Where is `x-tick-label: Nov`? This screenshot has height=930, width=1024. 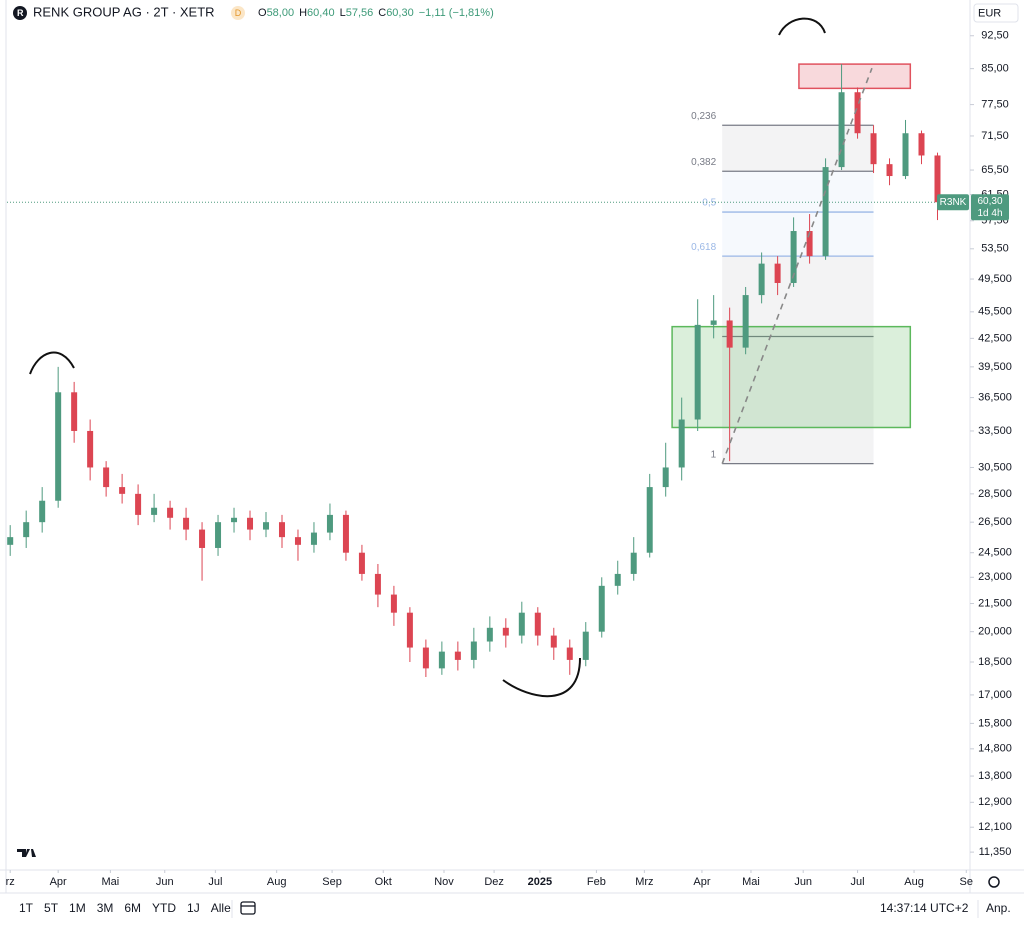 x-tick-label: Nov is located at coordinates (444, 882).